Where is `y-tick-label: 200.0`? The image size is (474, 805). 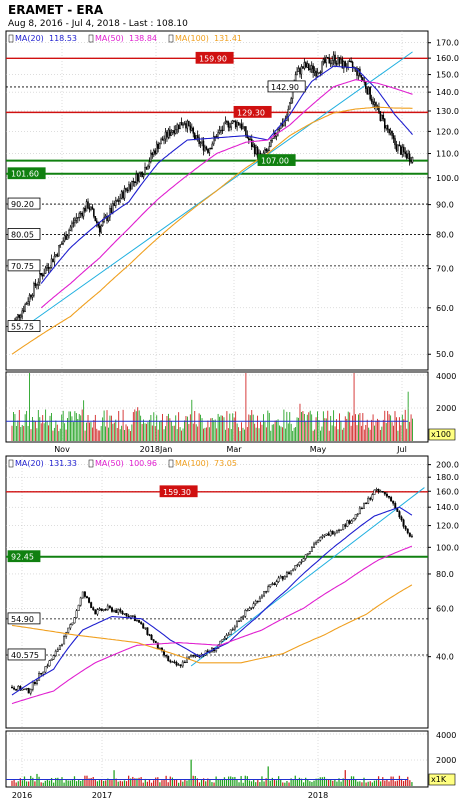
y-tick-label: 200.0 is located at coordinates (447, 465).